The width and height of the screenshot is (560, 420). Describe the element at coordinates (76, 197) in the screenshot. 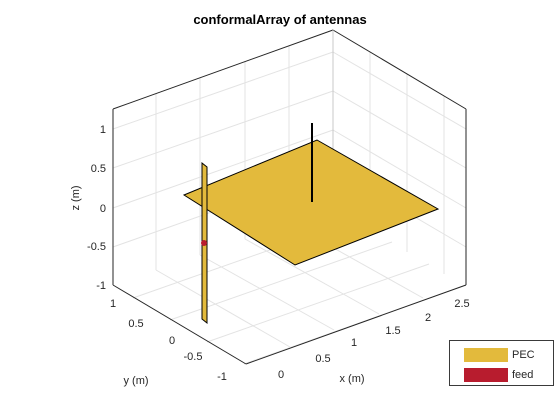

I see `z-axis-label: z (m)` at that location.